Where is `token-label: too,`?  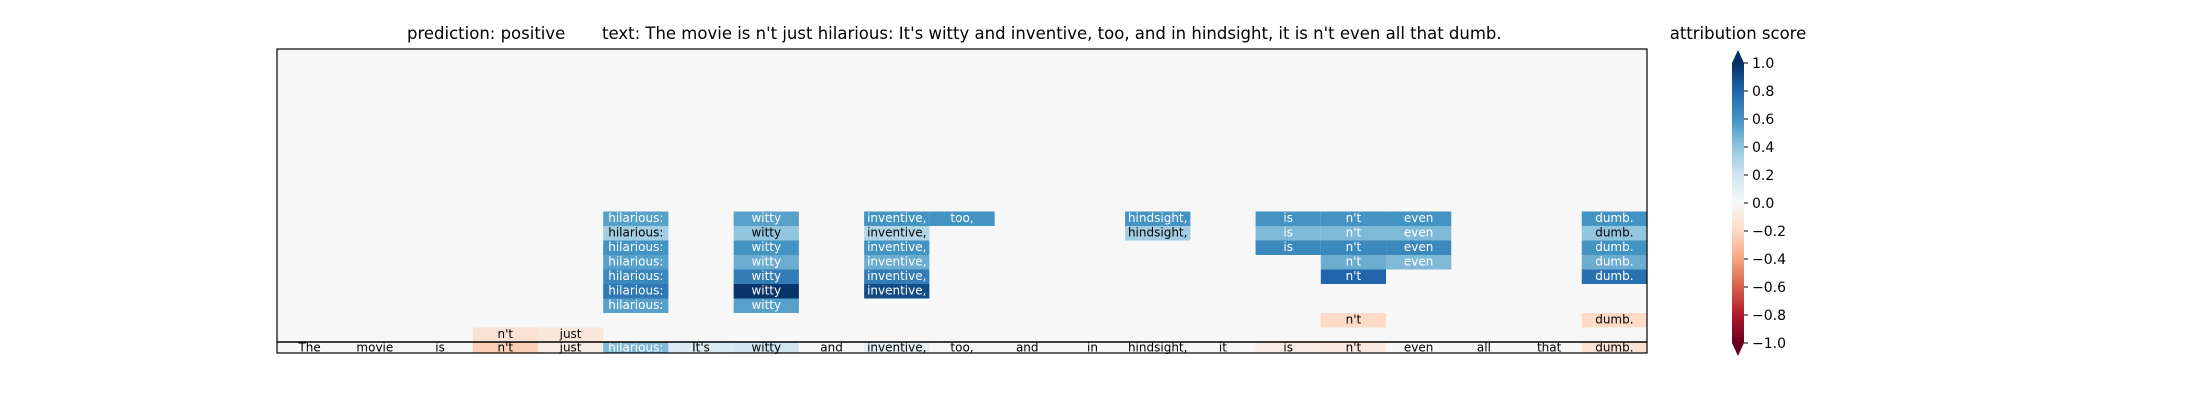 token-label: too, is located at coordinates (961, 348).